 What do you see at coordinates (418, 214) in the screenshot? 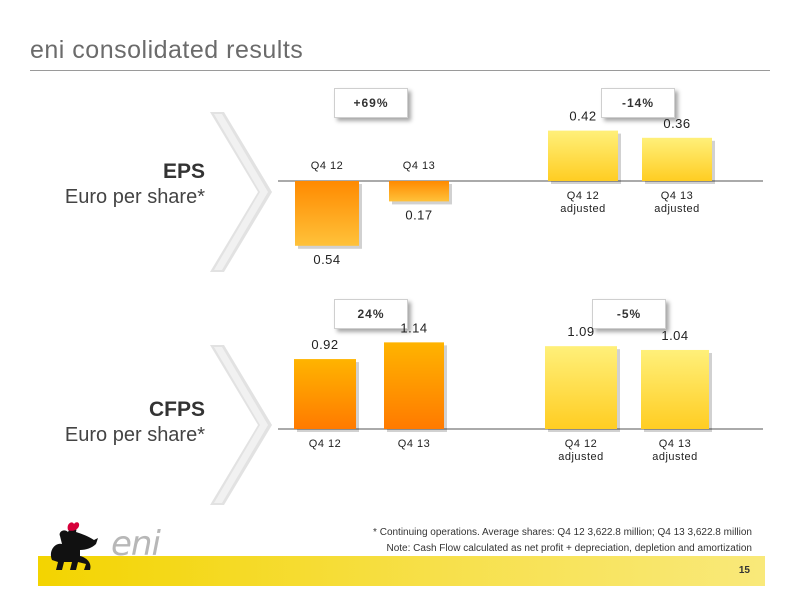
I see `bar-value-label: 0.17` at bounding box center [418, 214].